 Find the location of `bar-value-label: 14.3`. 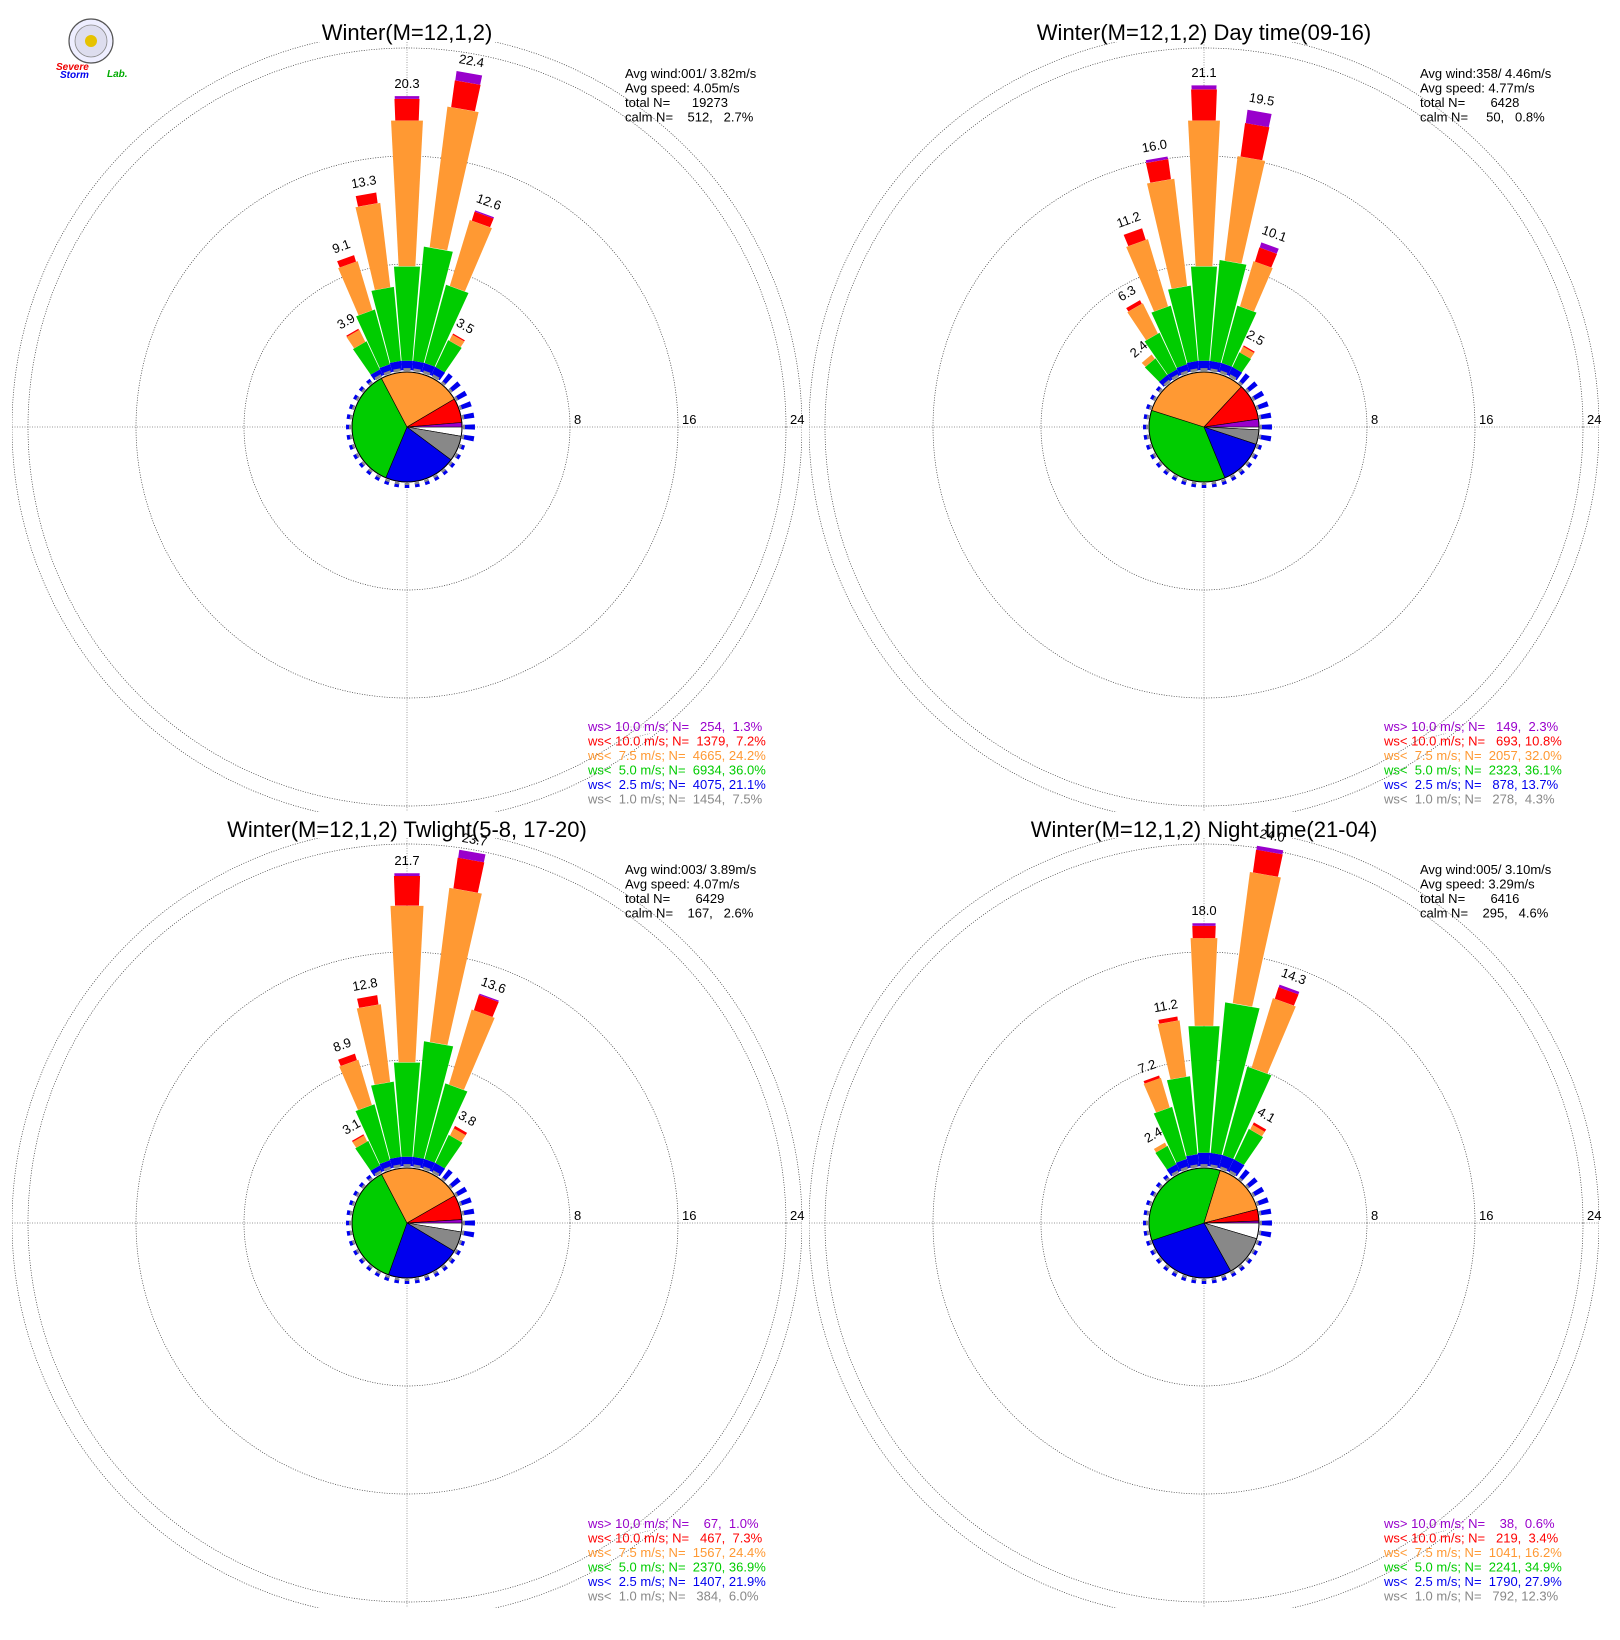

bar-value-label: 14.3 is located at coordinates (1293, 976).